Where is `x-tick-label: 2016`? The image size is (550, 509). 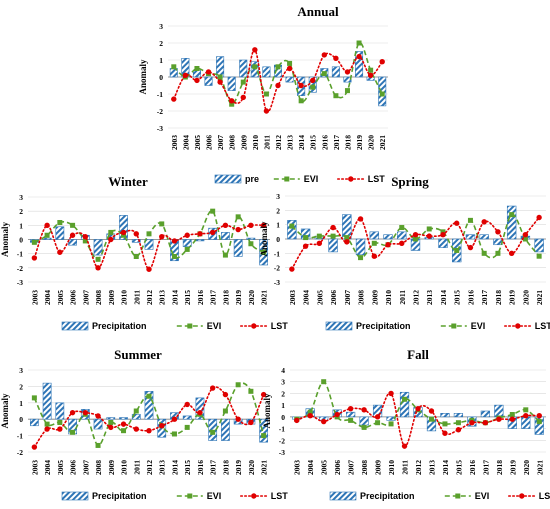
x-tick-label: 2016 is located at coordinates (324, 142).